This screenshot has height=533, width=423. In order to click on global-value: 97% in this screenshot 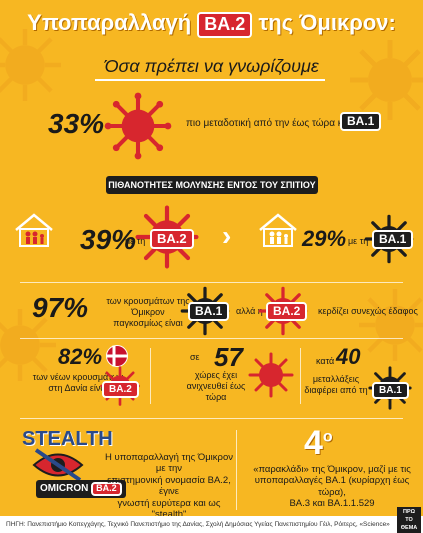, I will do `click(60, 307)`.